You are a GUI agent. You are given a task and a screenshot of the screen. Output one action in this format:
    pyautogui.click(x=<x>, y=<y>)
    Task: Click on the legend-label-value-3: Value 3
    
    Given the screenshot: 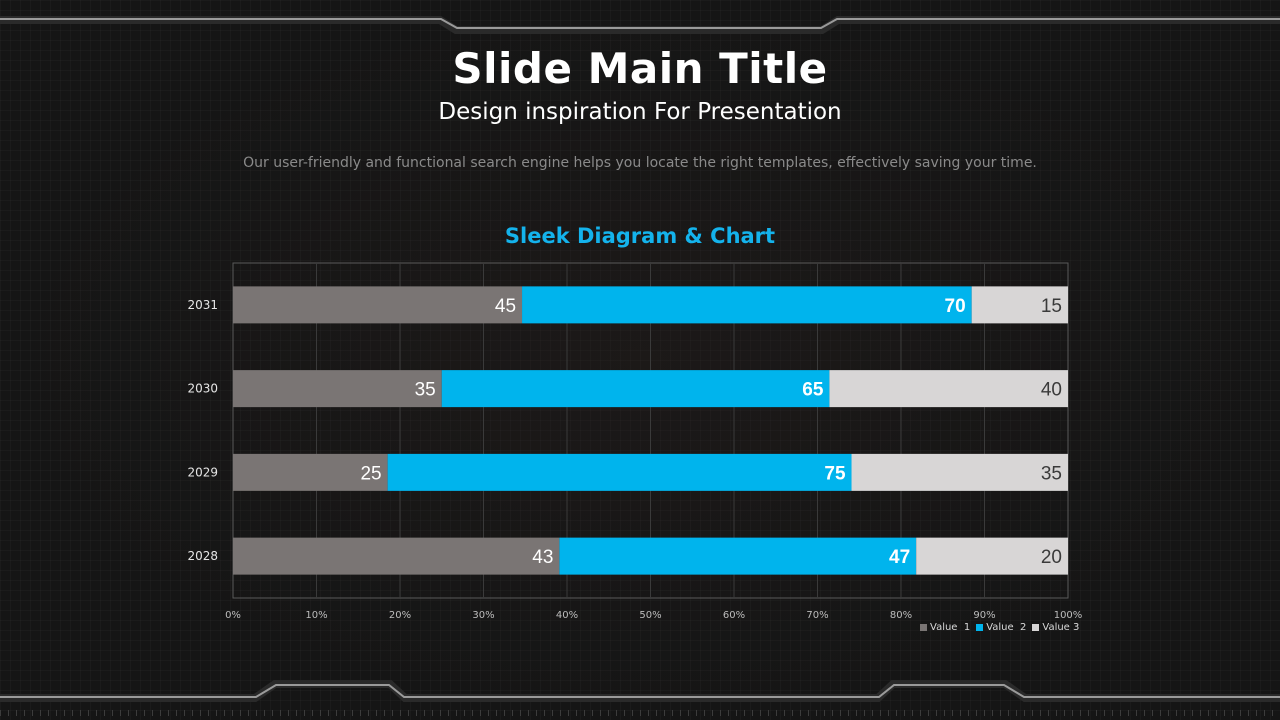 What is the action you would take?
    pyautogui.click(x=1061, y=627)
    